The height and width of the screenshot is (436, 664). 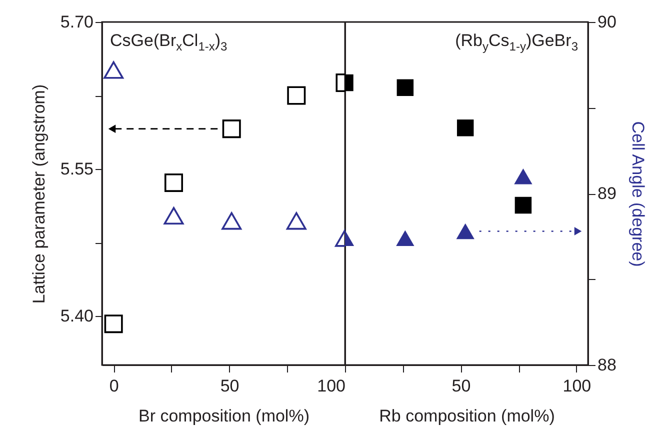 I want to click on x-axis-title: Rb composition (mol%), so click(x=467, y=416).